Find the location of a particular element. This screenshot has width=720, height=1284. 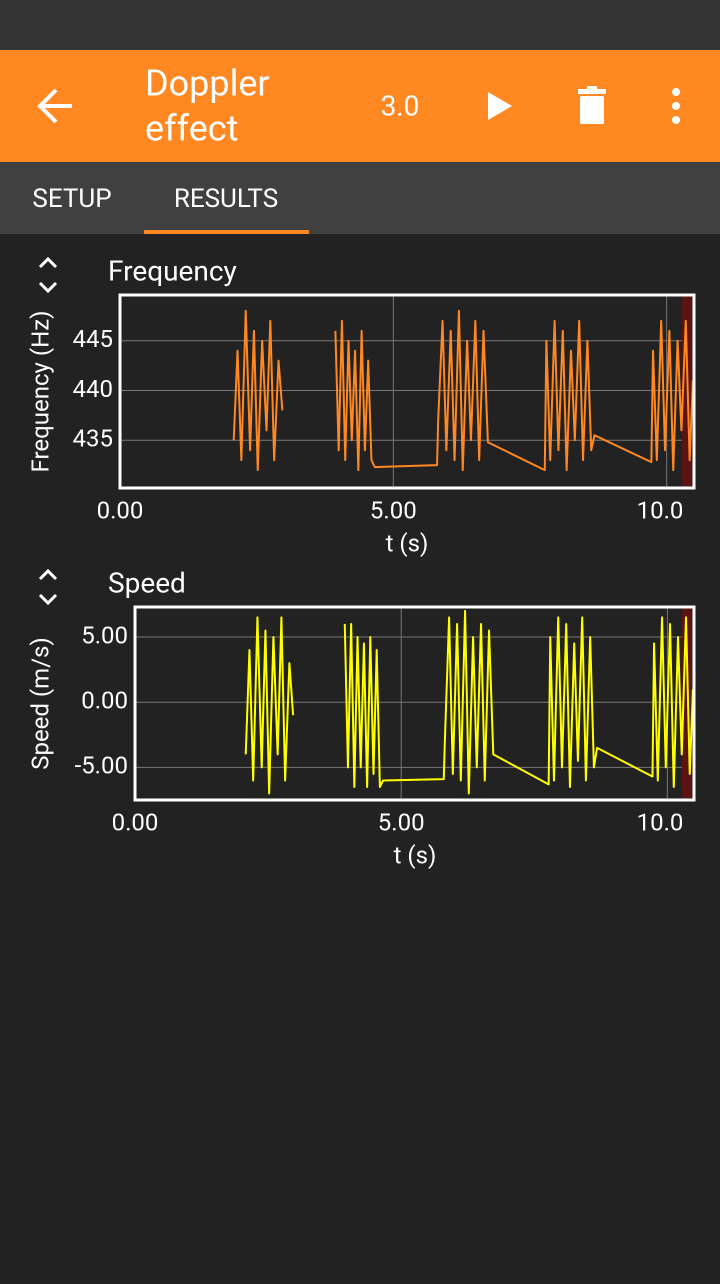

play-button is located at coordinates (500, 106).